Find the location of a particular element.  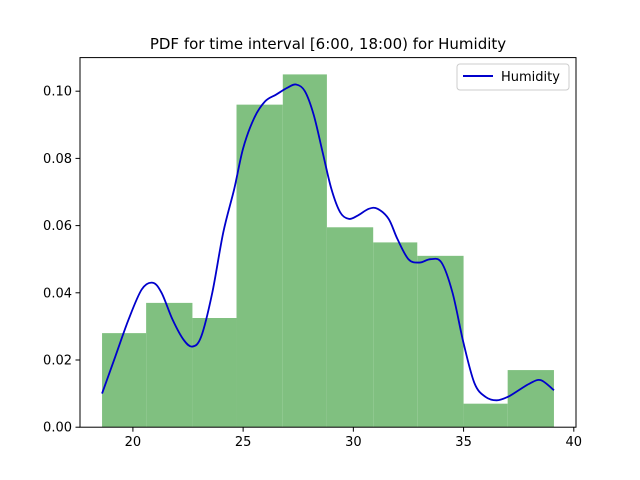

y-tick-label: 0.10 is located at coordinates (57, 92).